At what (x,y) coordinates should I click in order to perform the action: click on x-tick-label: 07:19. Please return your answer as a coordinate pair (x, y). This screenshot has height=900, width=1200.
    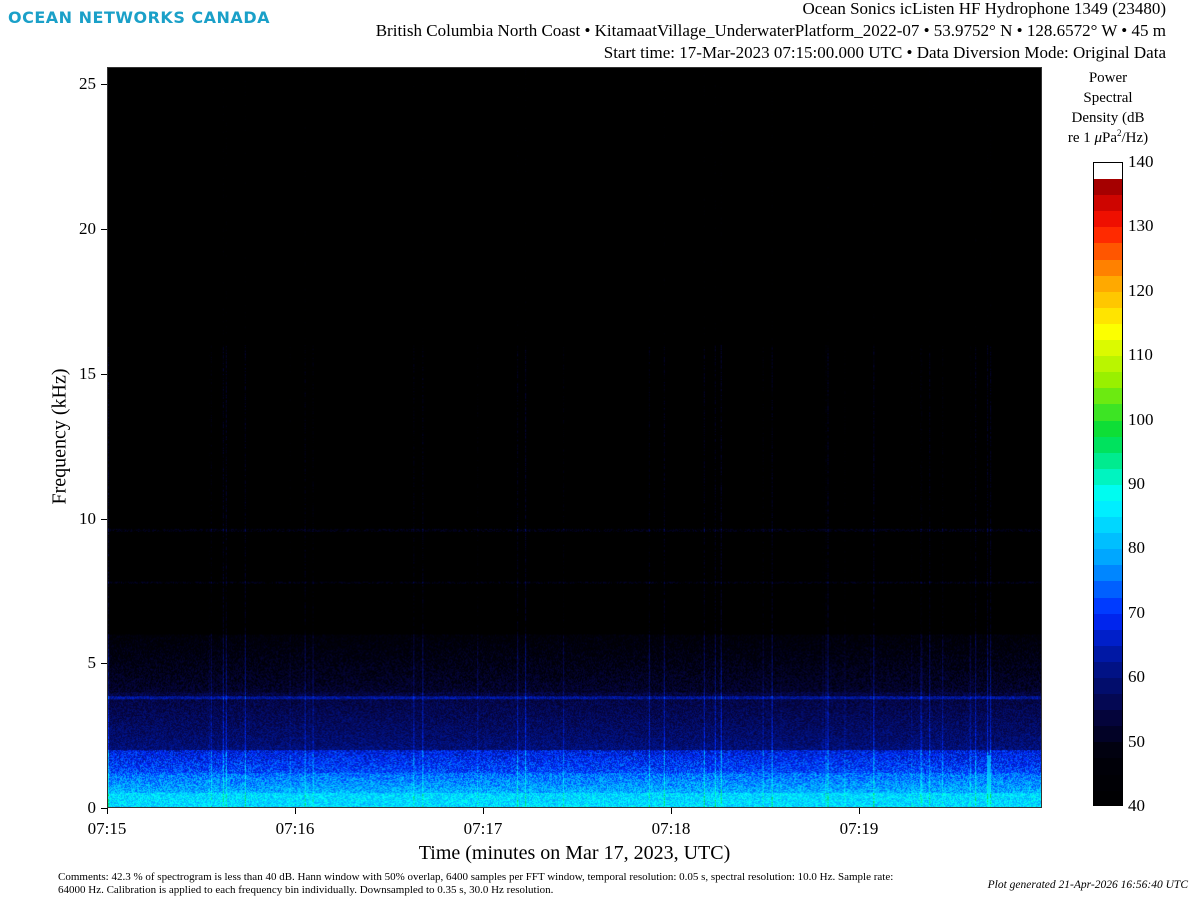
    Looking at the image, I should click on (859, 828).